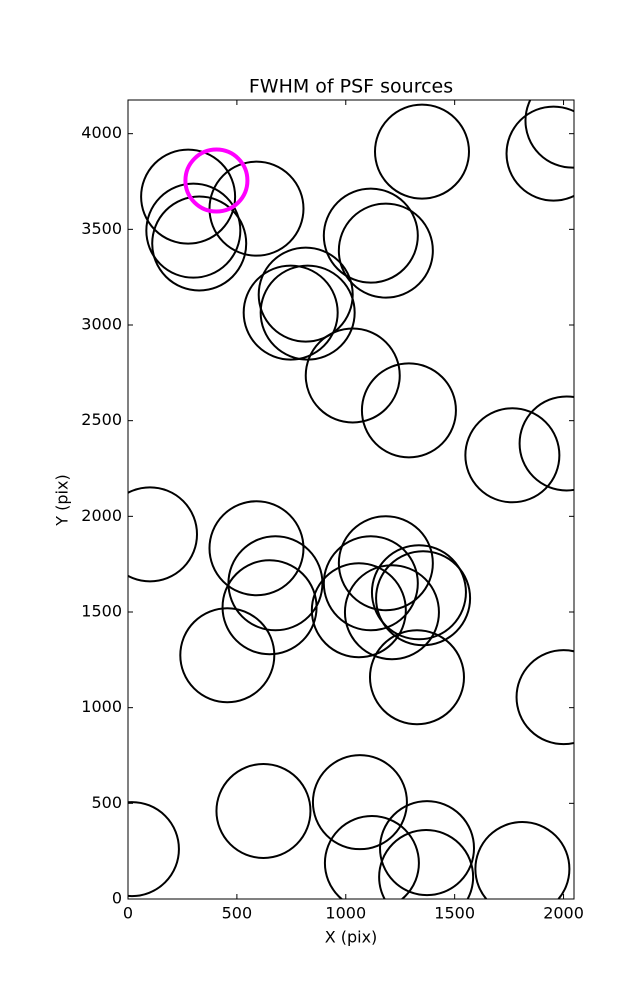 This screenshot has width=637, height=1004. What do you see at coordinates (101, 611) in the screenshot?
I see `y-tick-label: 1500` at bounding box center [101, 611].